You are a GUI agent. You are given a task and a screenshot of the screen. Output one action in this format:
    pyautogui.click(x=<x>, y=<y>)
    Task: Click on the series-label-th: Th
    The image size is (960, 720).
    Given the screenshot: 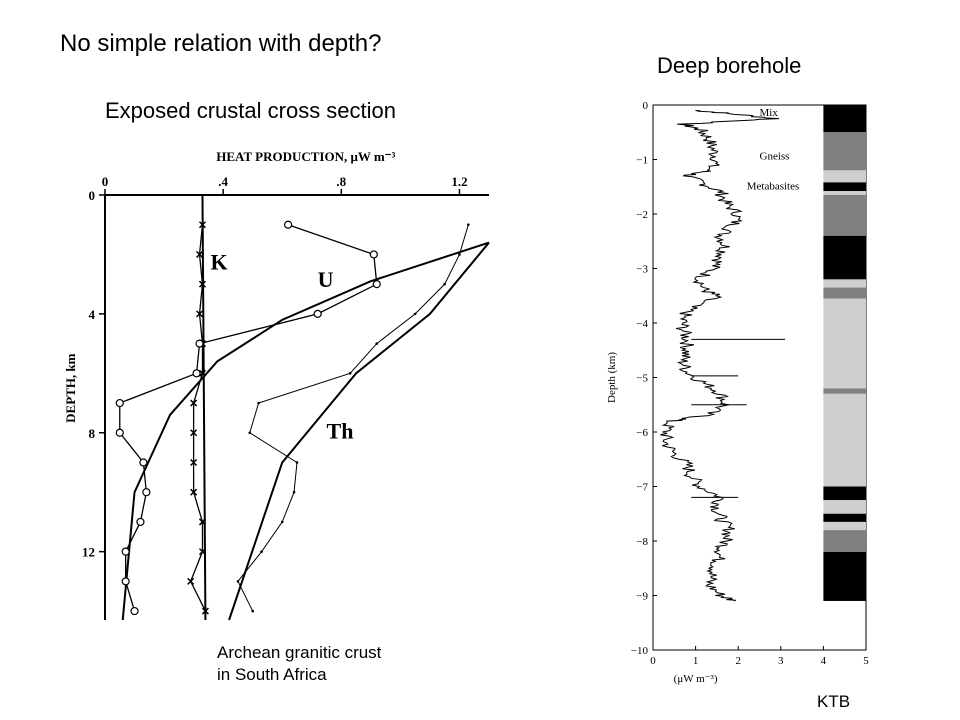 What is the action you would take?
    pyautogui.click(x=340, y=431)
    